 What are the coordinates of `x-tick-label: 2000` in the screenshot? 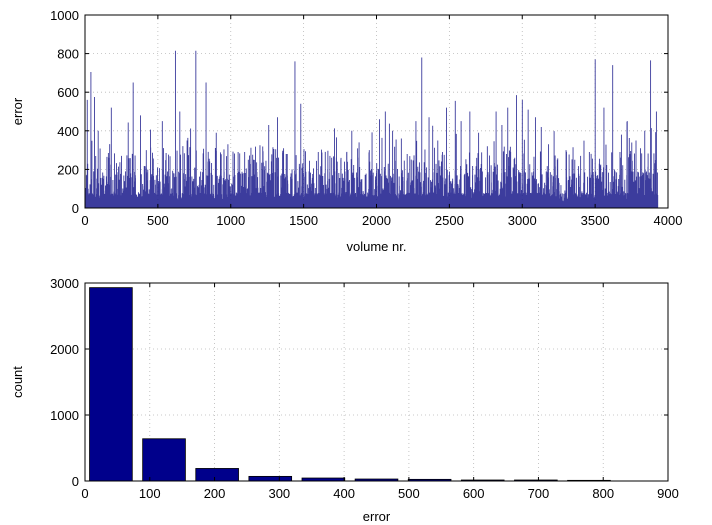 It's located at (376, 220).